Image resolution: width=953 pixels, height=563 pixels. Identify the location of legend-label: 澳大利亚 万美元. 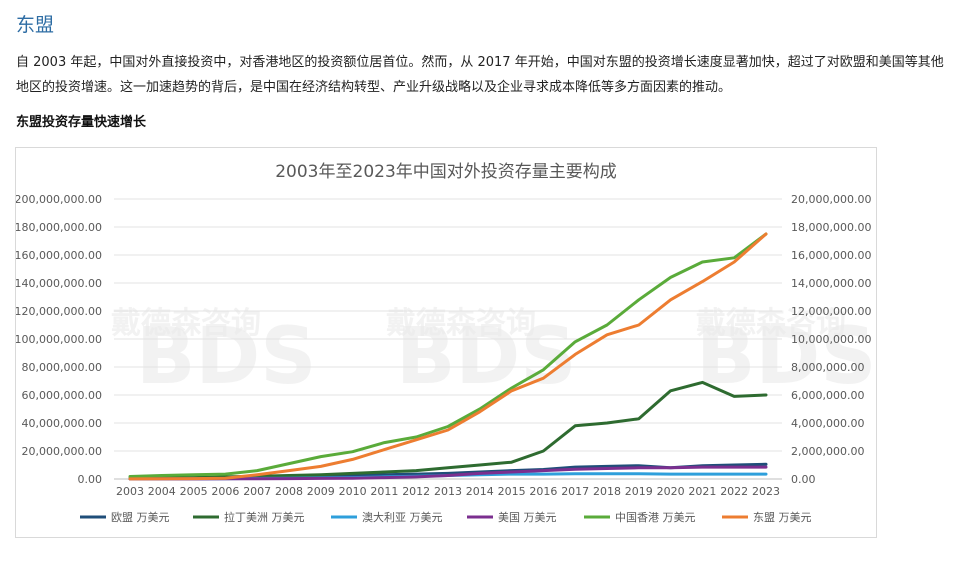
(402, 517).